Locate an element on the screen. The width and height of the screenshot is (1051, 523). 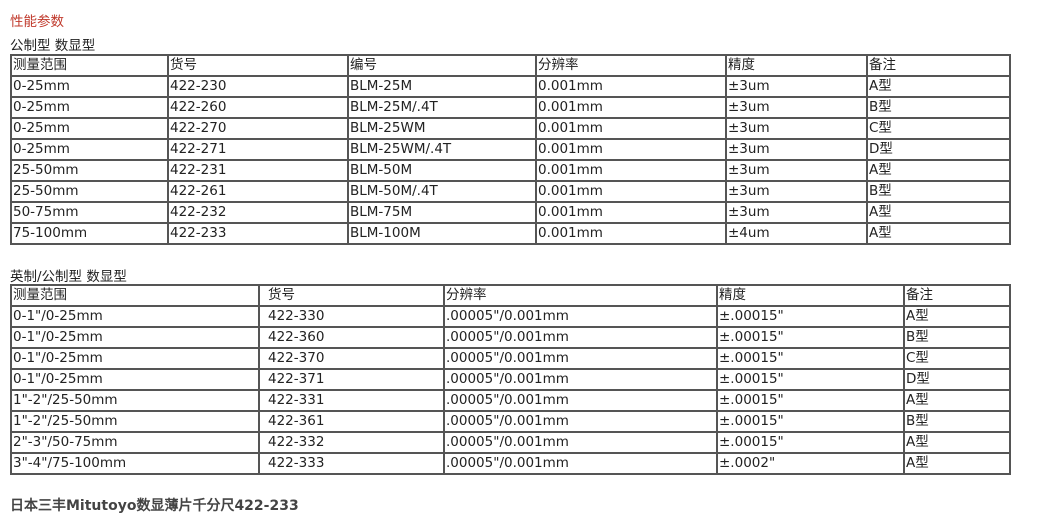
table-row: 25-50mm 422-261 BLM-50M/.4T 0.001mm ±3um B型 is located at coordinates (510, 191).